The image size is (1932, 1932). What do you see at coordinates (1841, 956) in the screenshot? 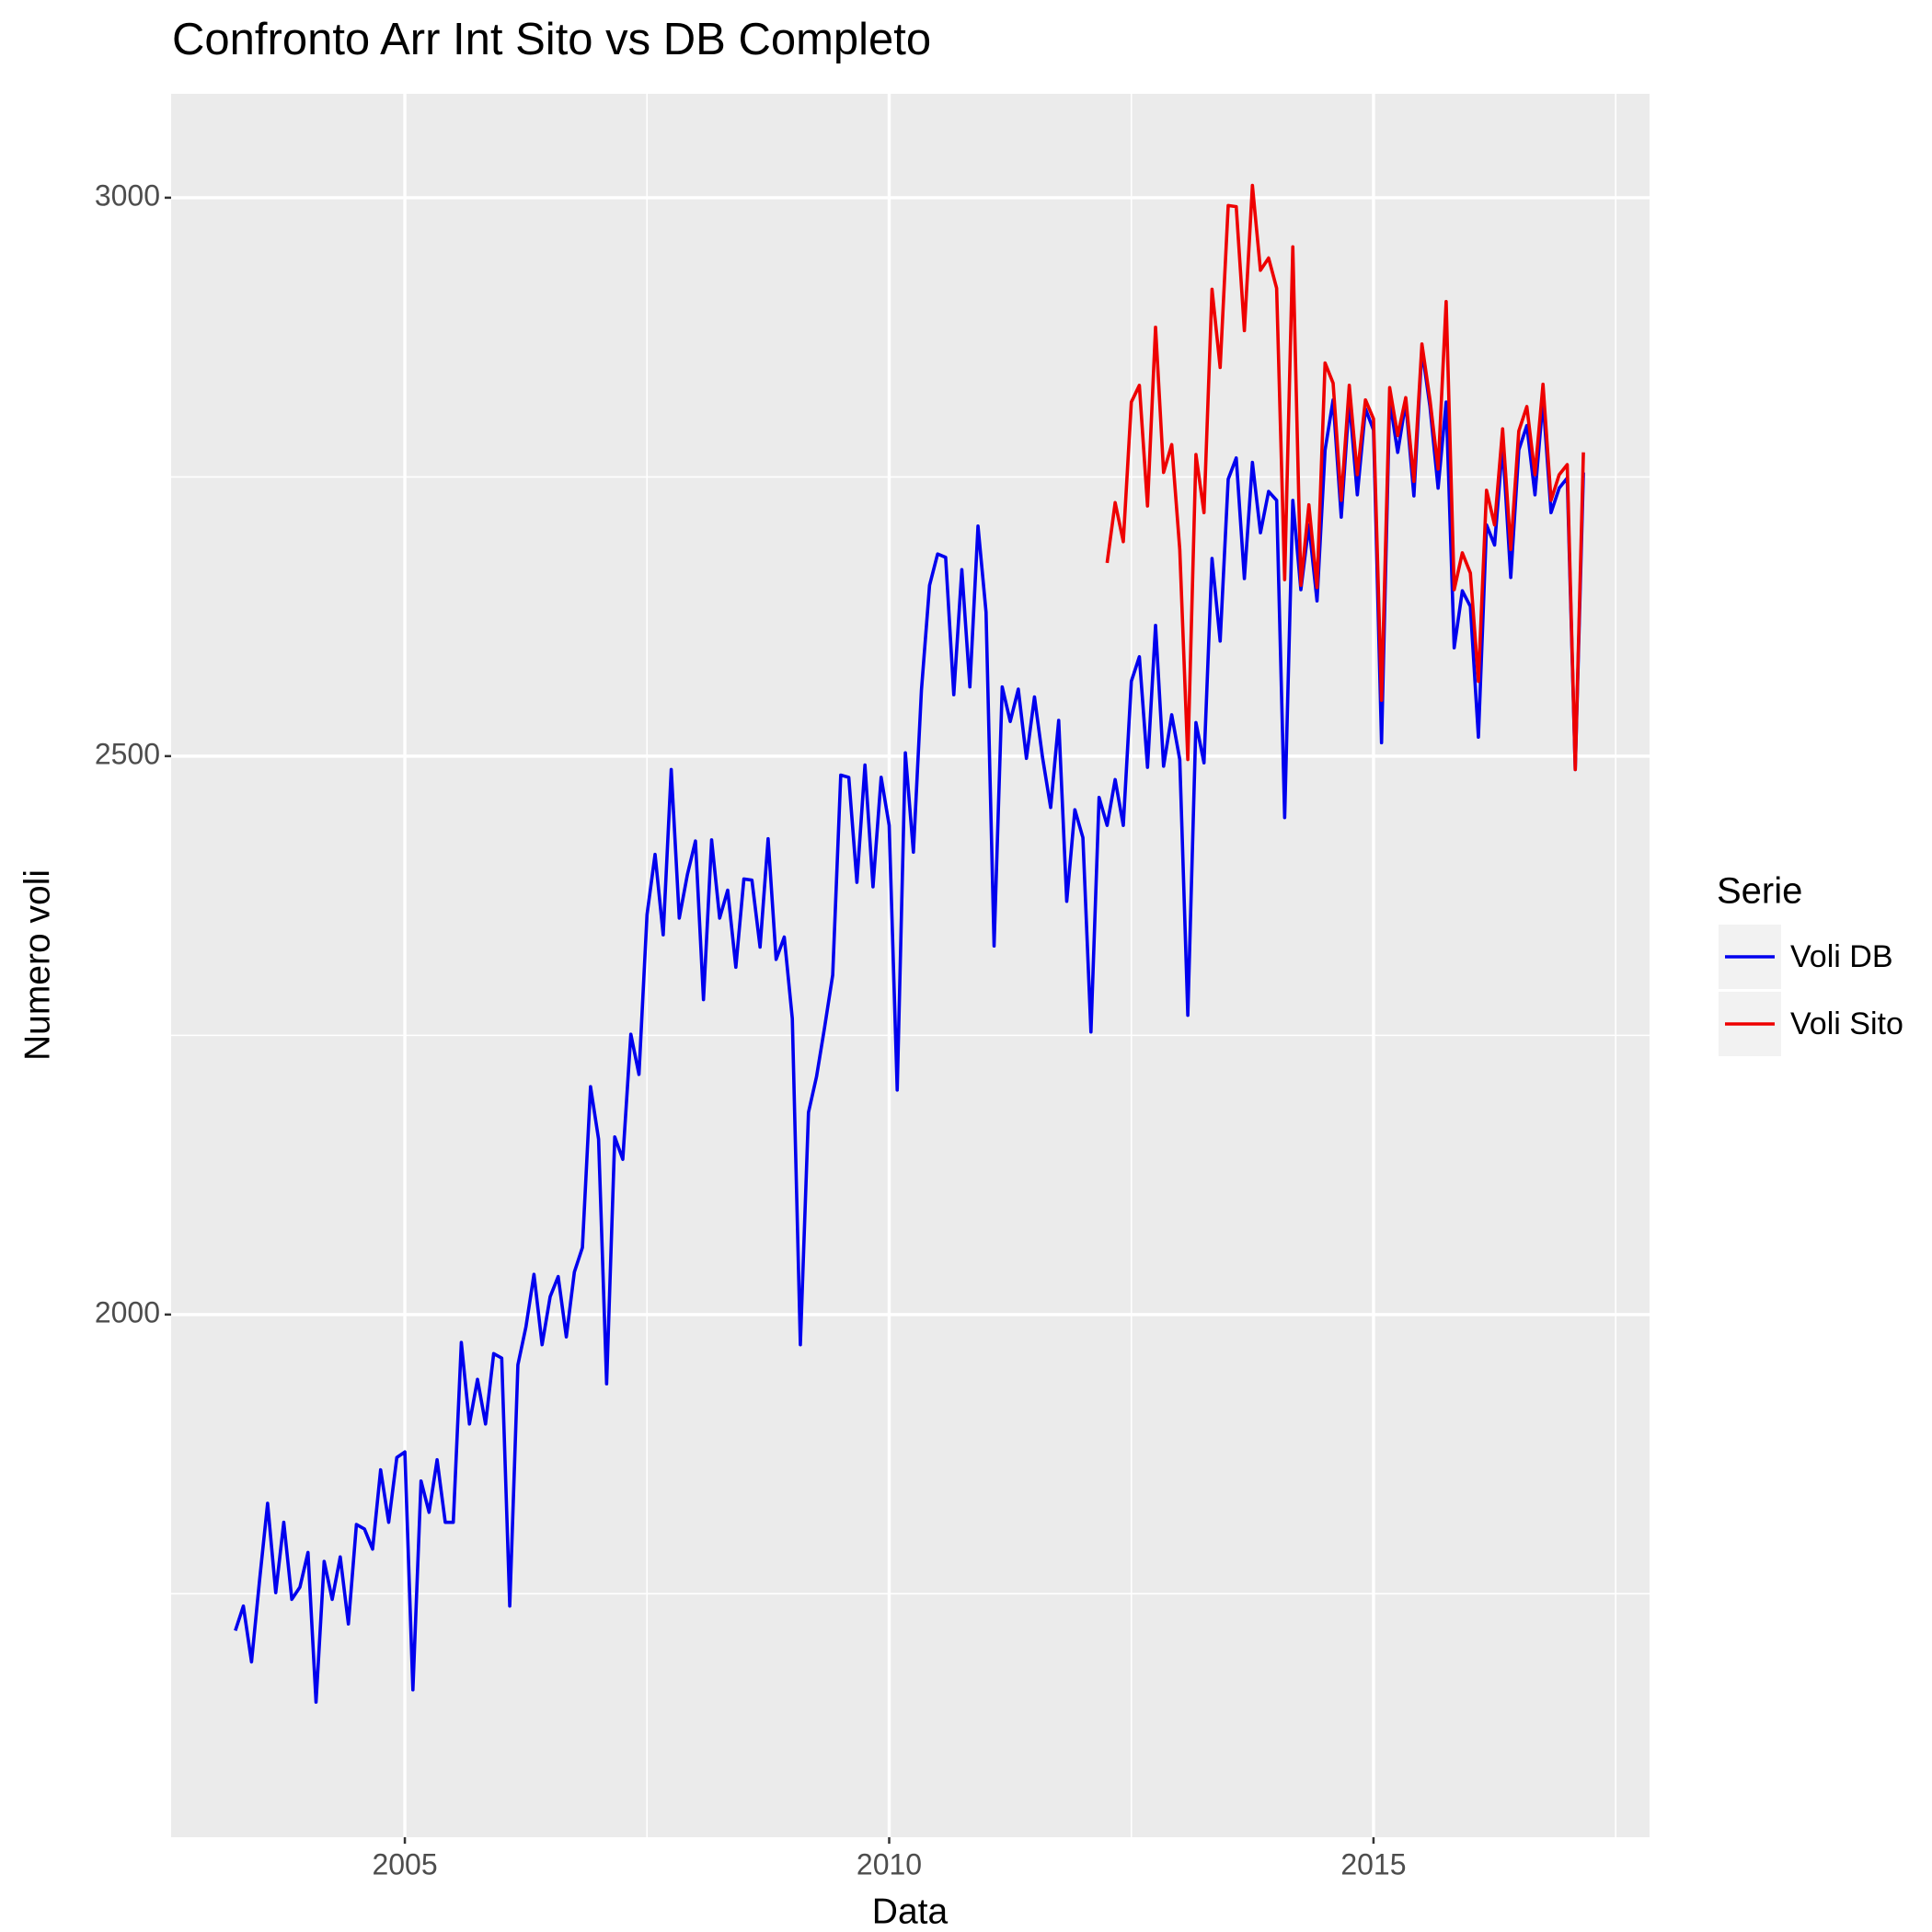
I see `legend-label: Voli DB` at bounding box center [1841, 956].